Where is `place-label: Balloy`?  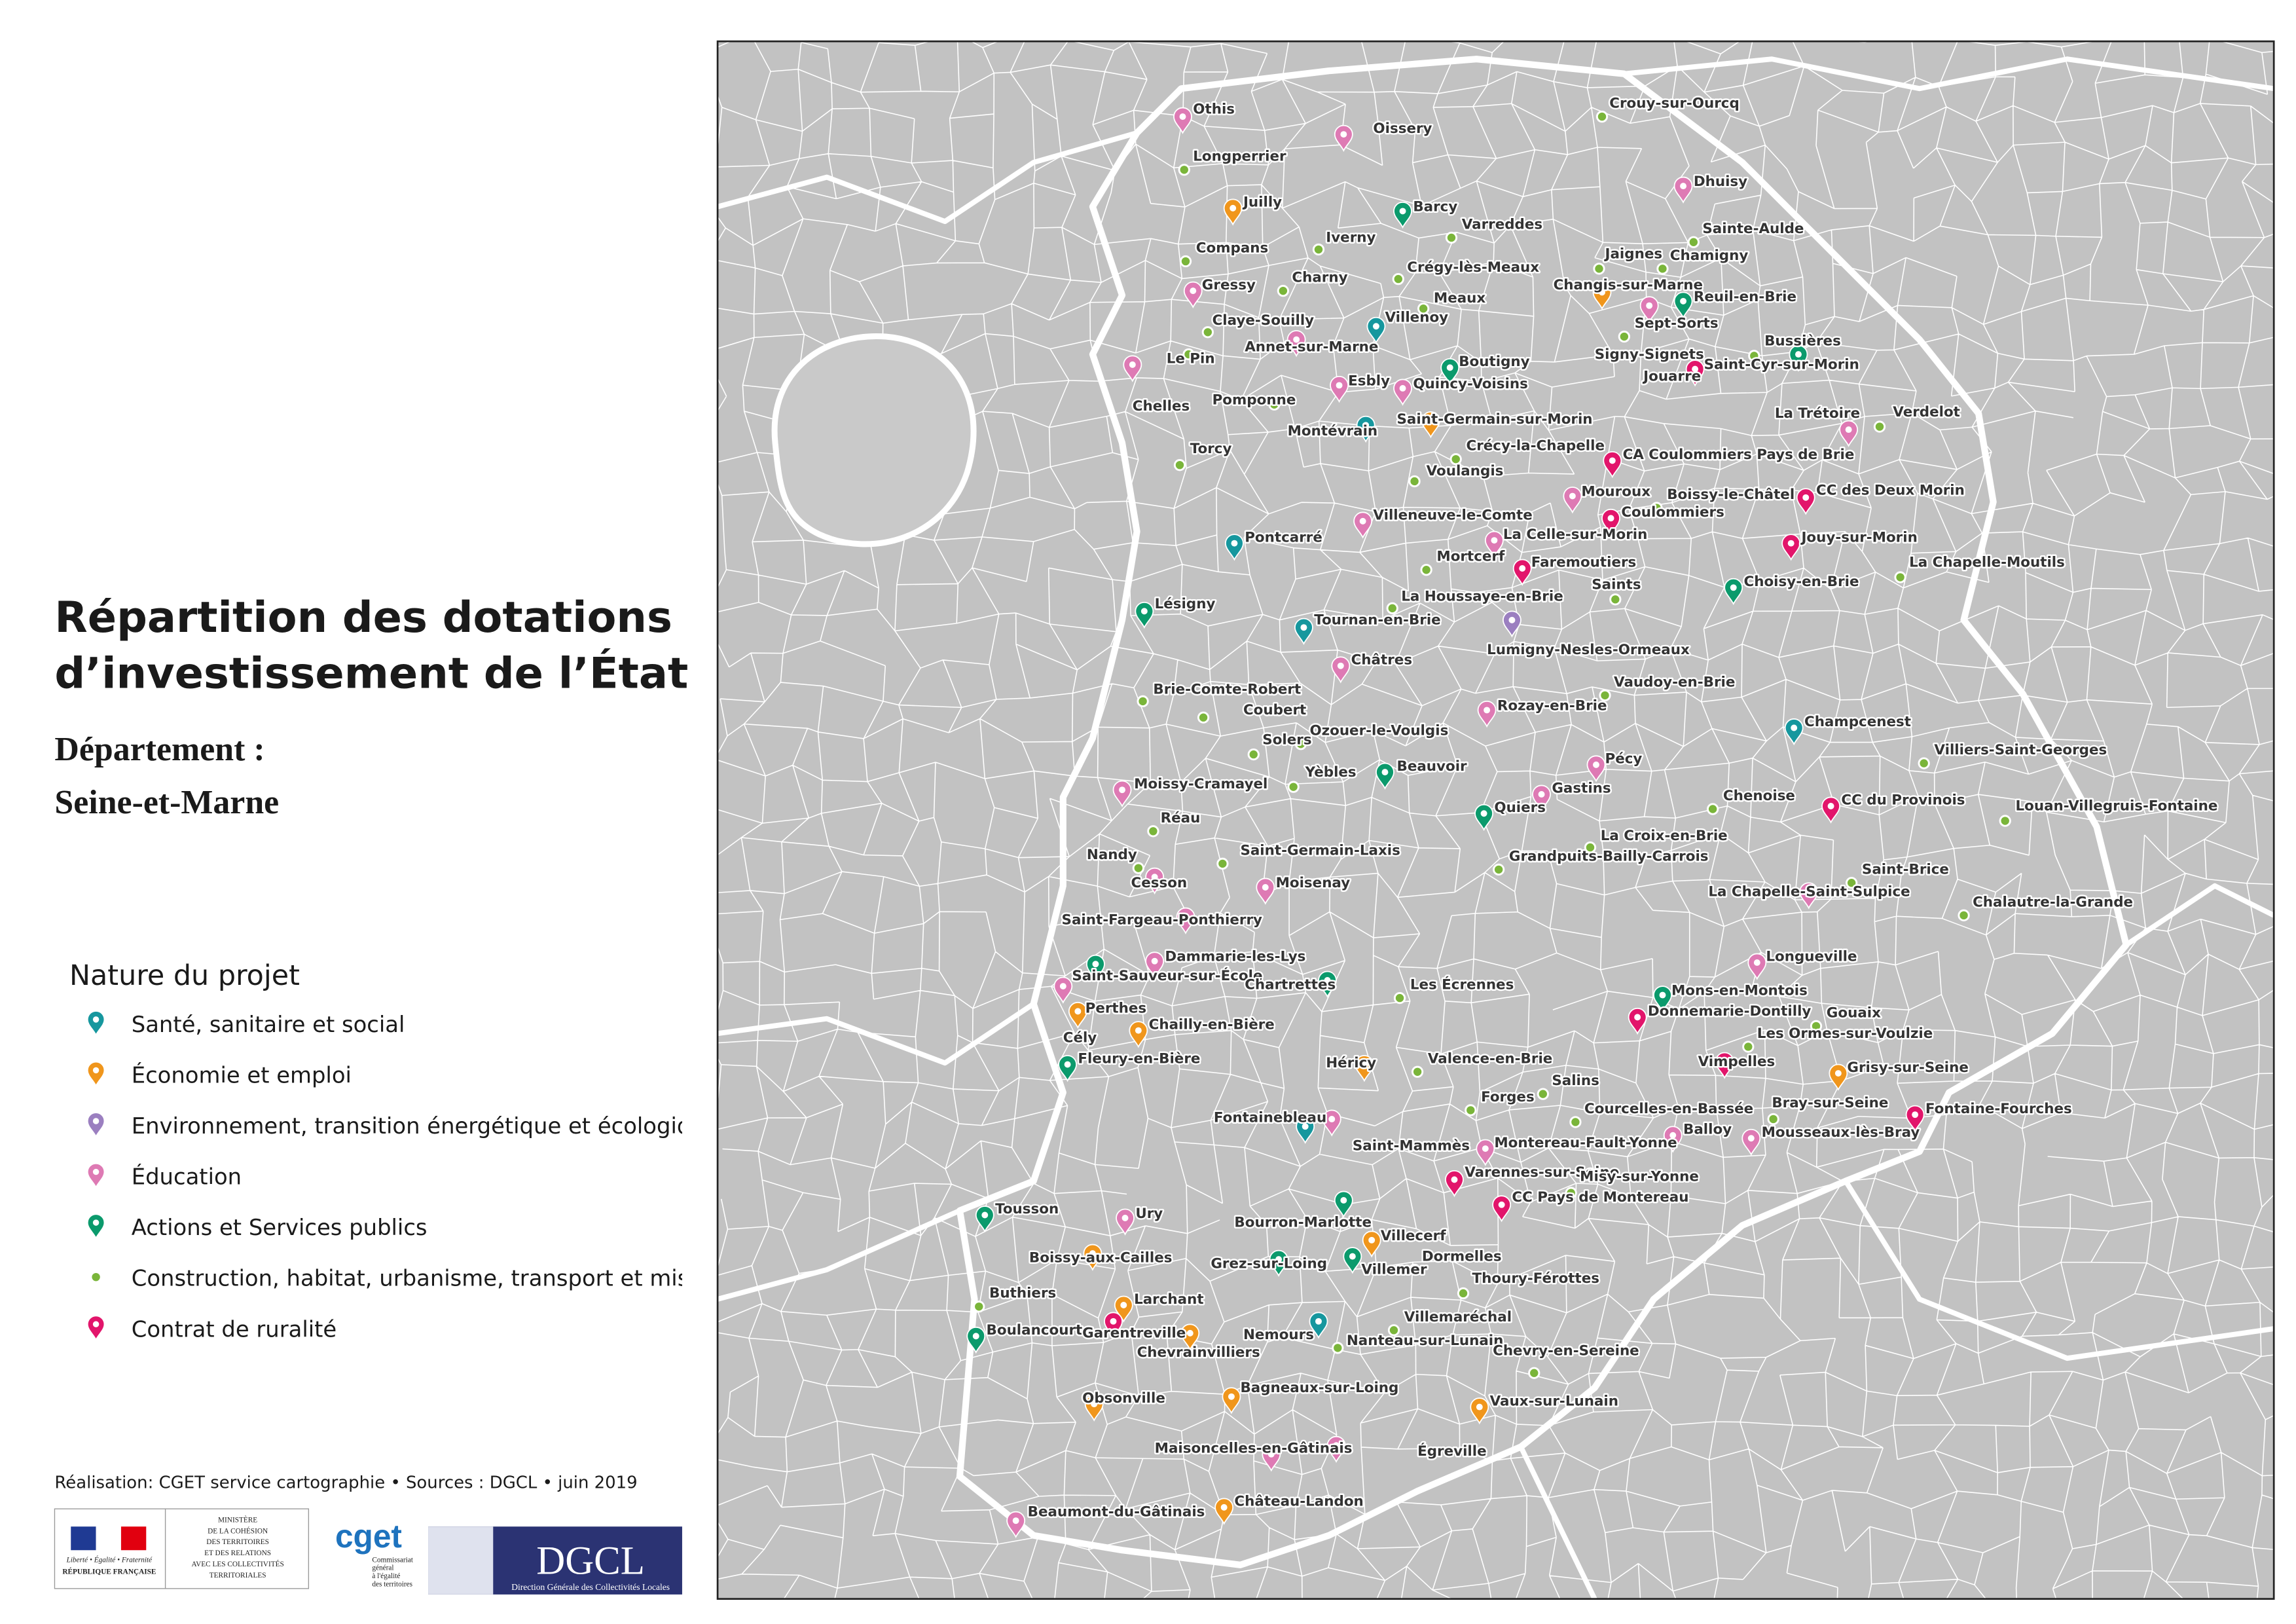
place-label: Balloy is located at coordinates (1707, 1129).